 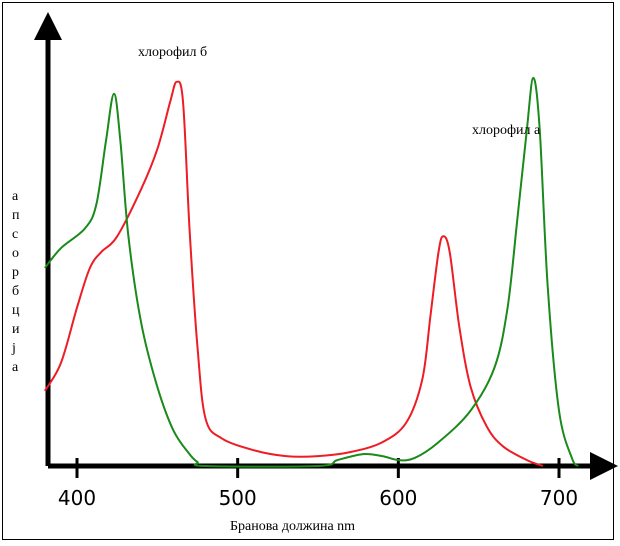 What do you see at coordinates (16, 329) in the screenshot?
I see `y-axis-title-letter: и` at bounding box center [16, 329].